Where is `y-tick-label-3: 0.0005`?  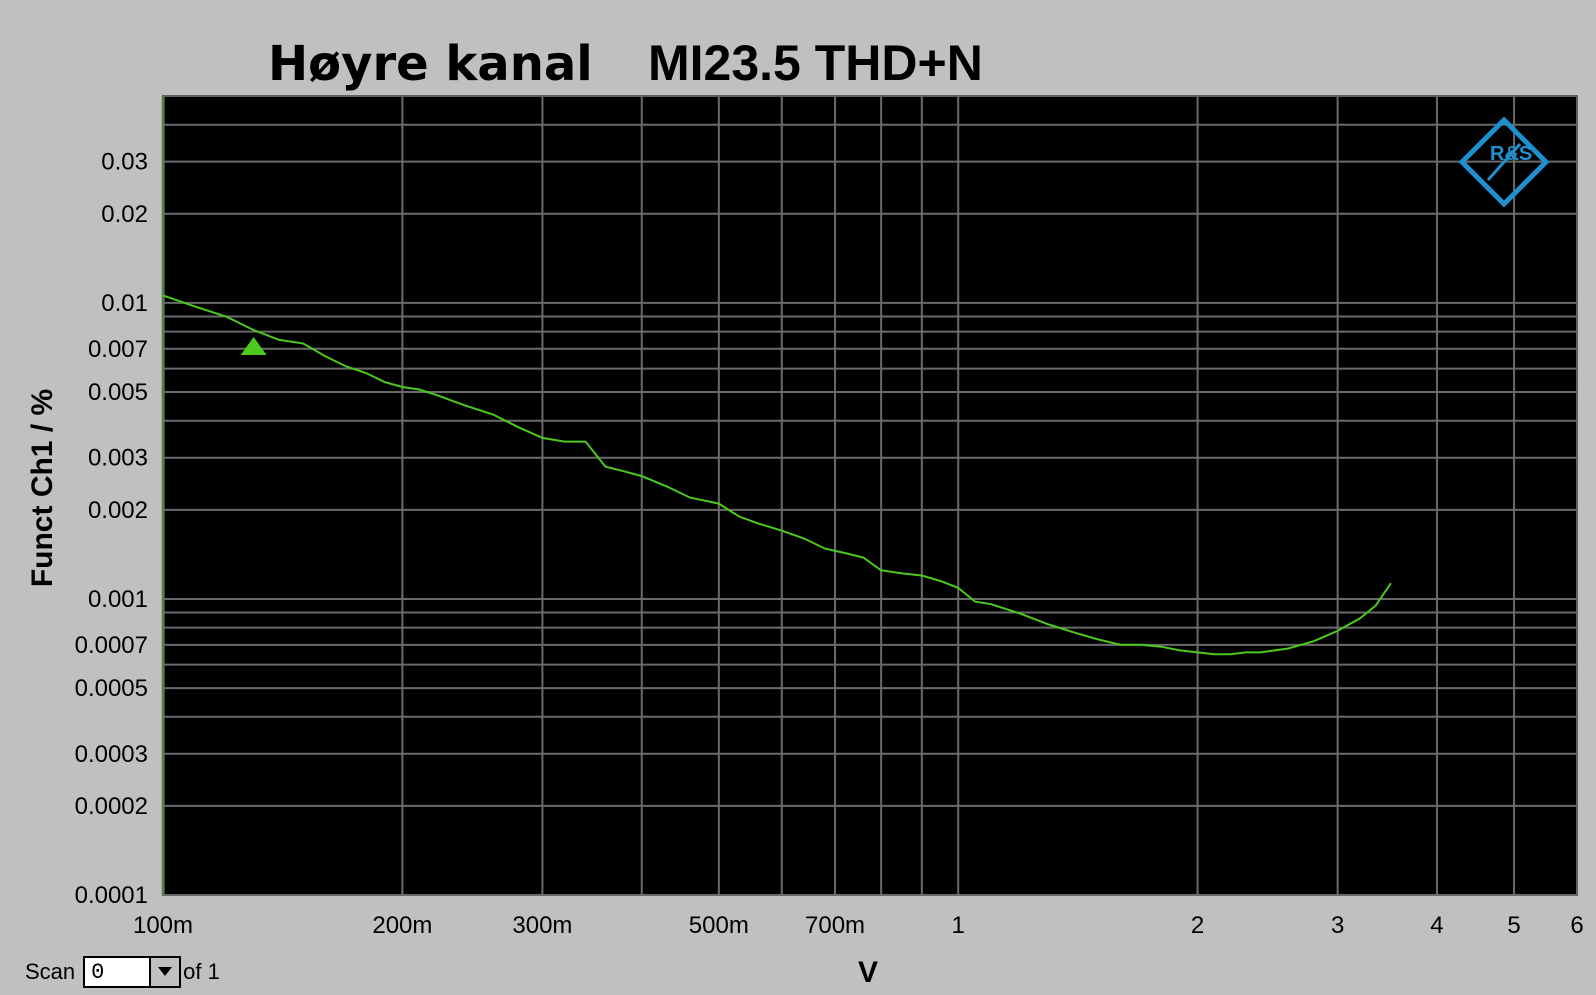
y-tick-label-3: 0.0005 is located at coordinates (111, 688).